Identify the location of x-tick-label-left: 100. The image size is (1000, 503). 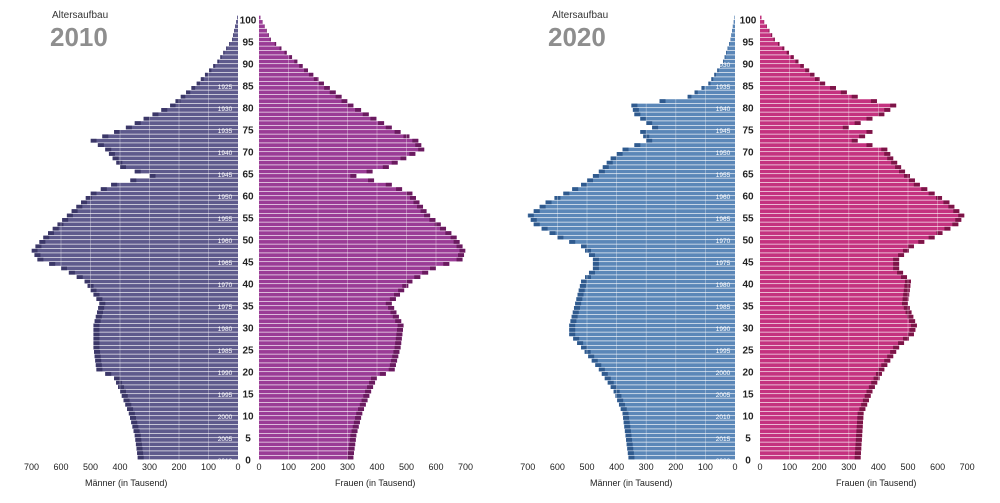
(208, 467).